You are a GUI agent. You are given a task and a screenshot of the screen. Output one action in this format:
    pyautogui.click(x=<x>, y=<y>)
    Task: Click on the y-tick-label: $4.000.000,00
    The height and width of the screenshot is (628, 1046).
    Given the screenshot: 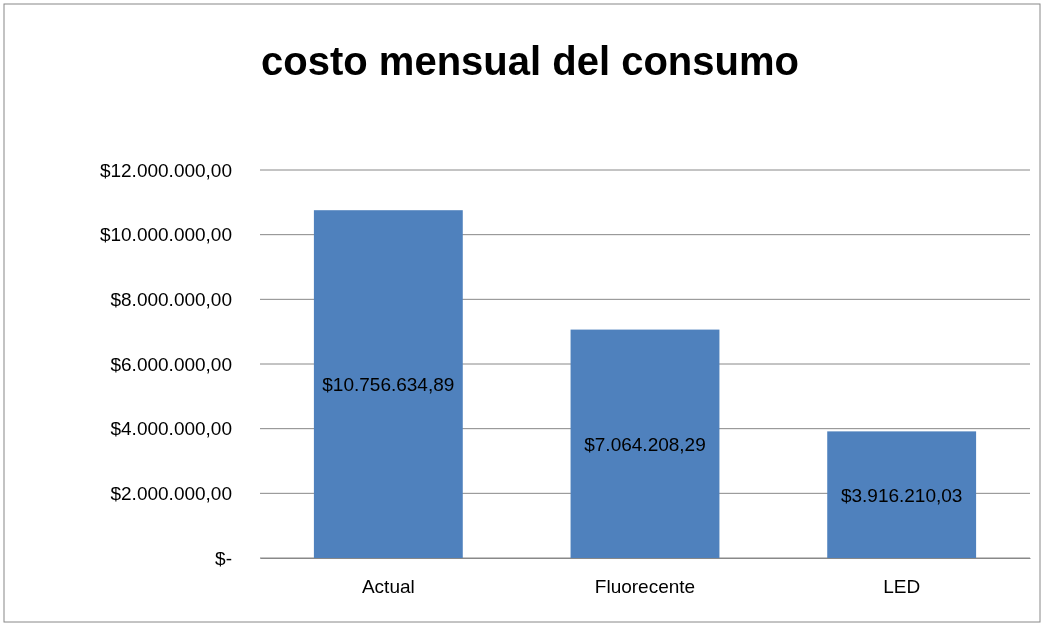 What is the action you would take?
    pyautogui.click(x=171, y=429)
    